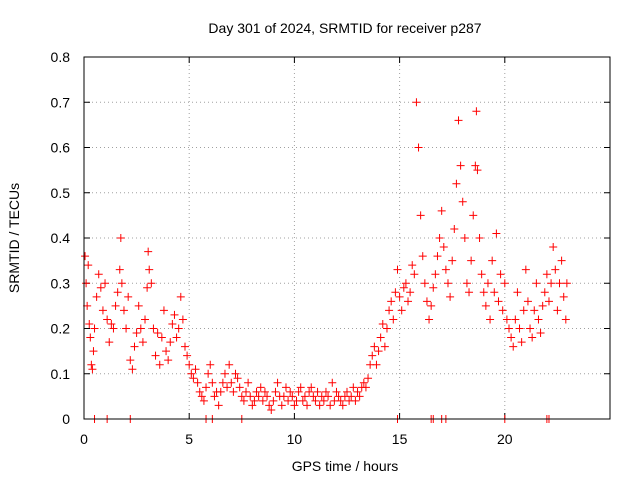 This screenshot has width=640, height=480. Describe the element at coordinates (400, 439) in the screenshot. I see `x-tick-label: 15` at that location.